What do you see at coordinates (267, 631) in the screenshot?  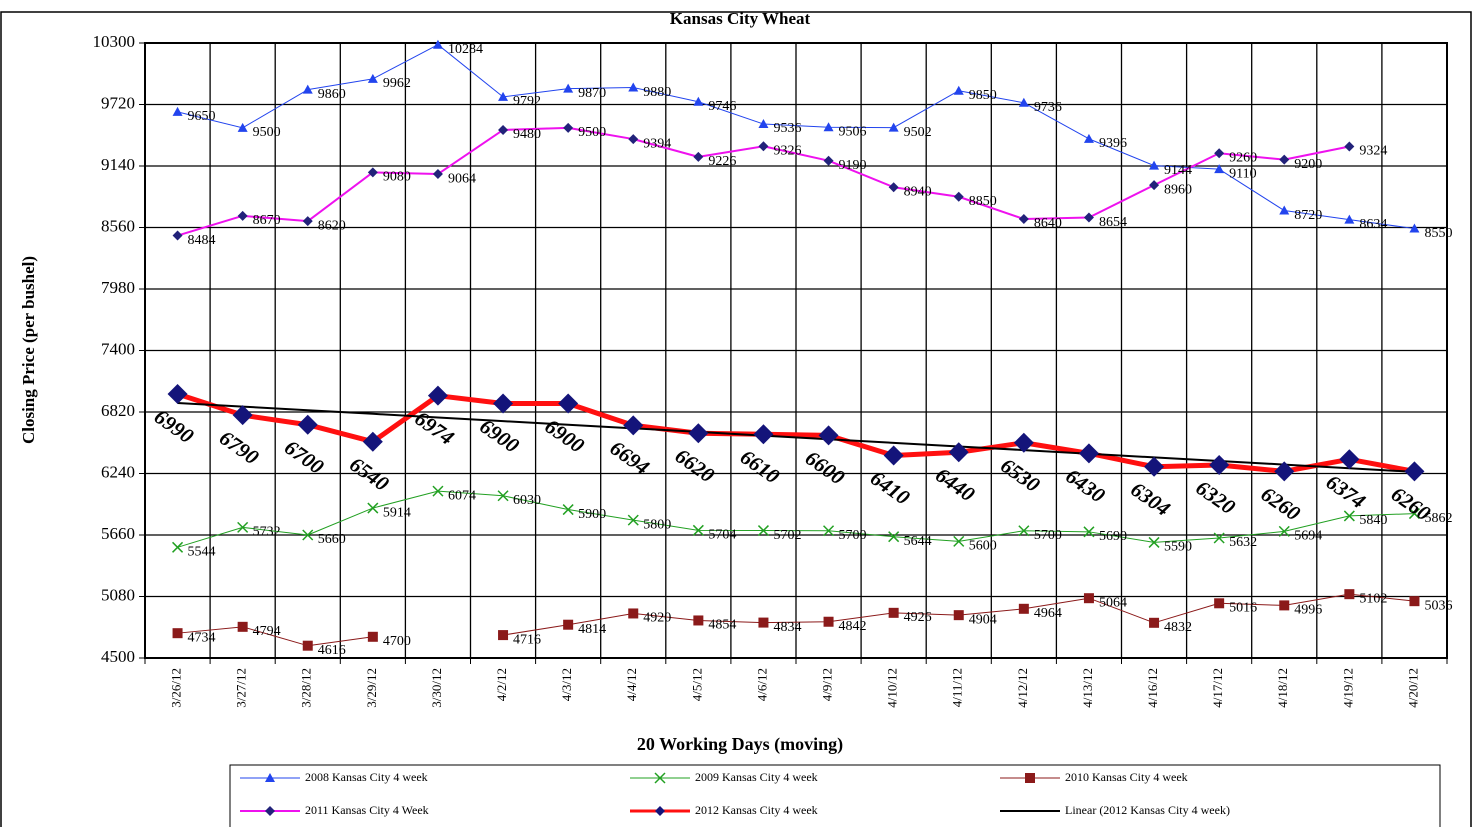 I see `data-label: 4794` at bounding box center [267, 631].